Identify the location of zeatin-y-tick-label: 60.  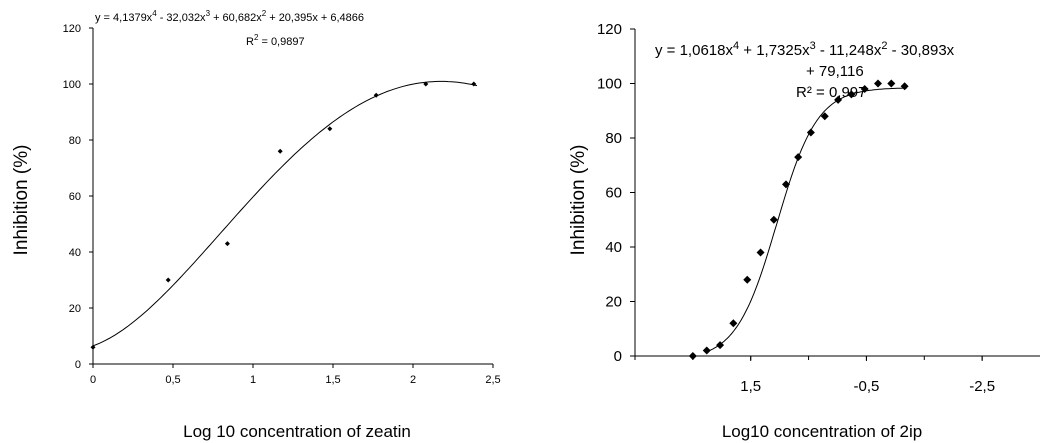
(75, 197).